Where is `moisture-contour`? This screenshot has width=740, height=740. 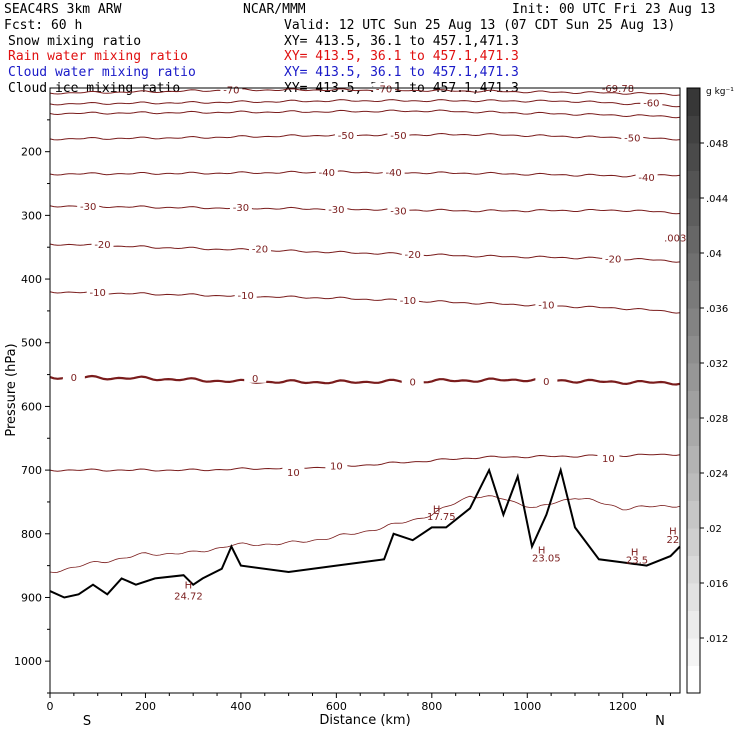
moisture-contour is located at coordinates (365, 534).